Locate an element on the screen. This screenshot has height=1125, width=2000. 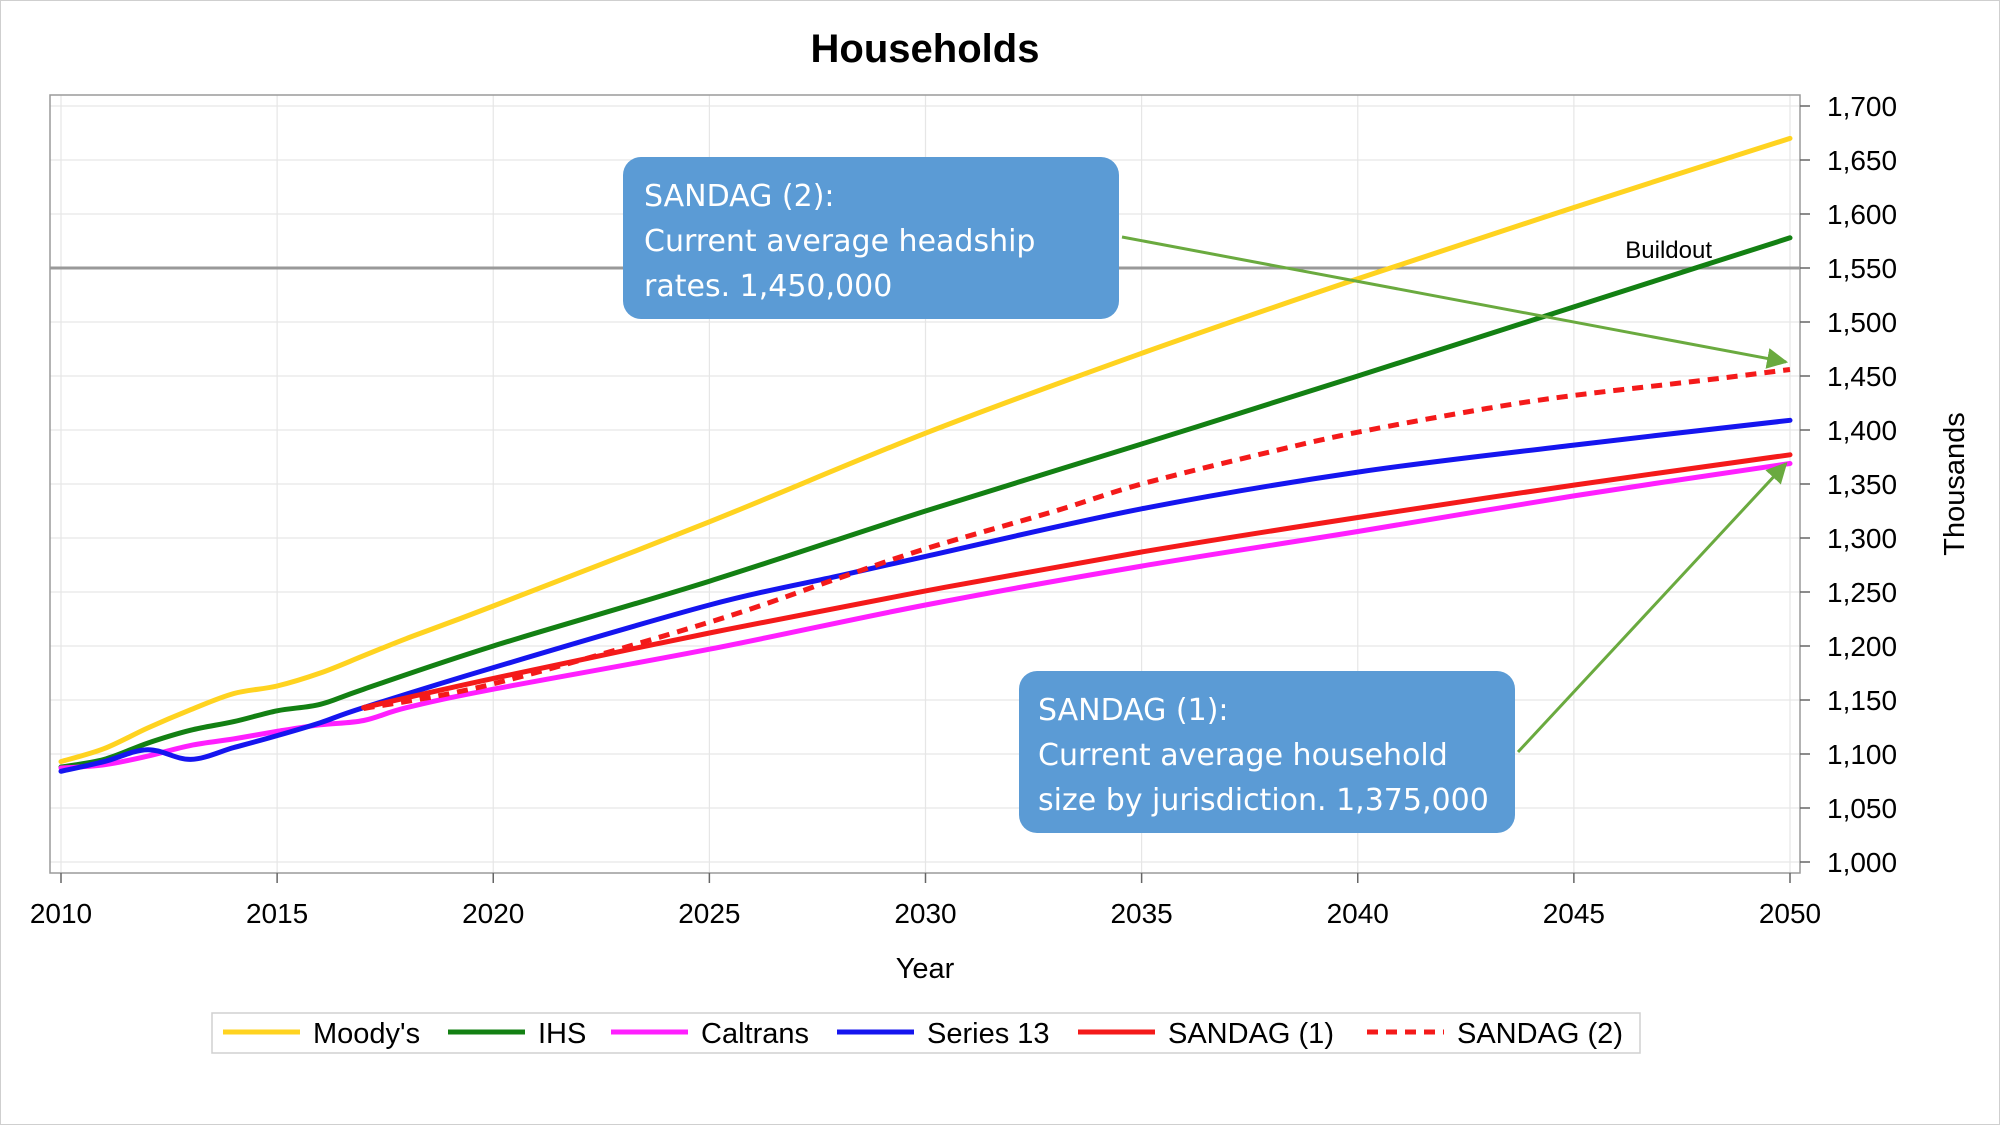
y-tick-label: 1,500 is located at coordinates (1862, 322).